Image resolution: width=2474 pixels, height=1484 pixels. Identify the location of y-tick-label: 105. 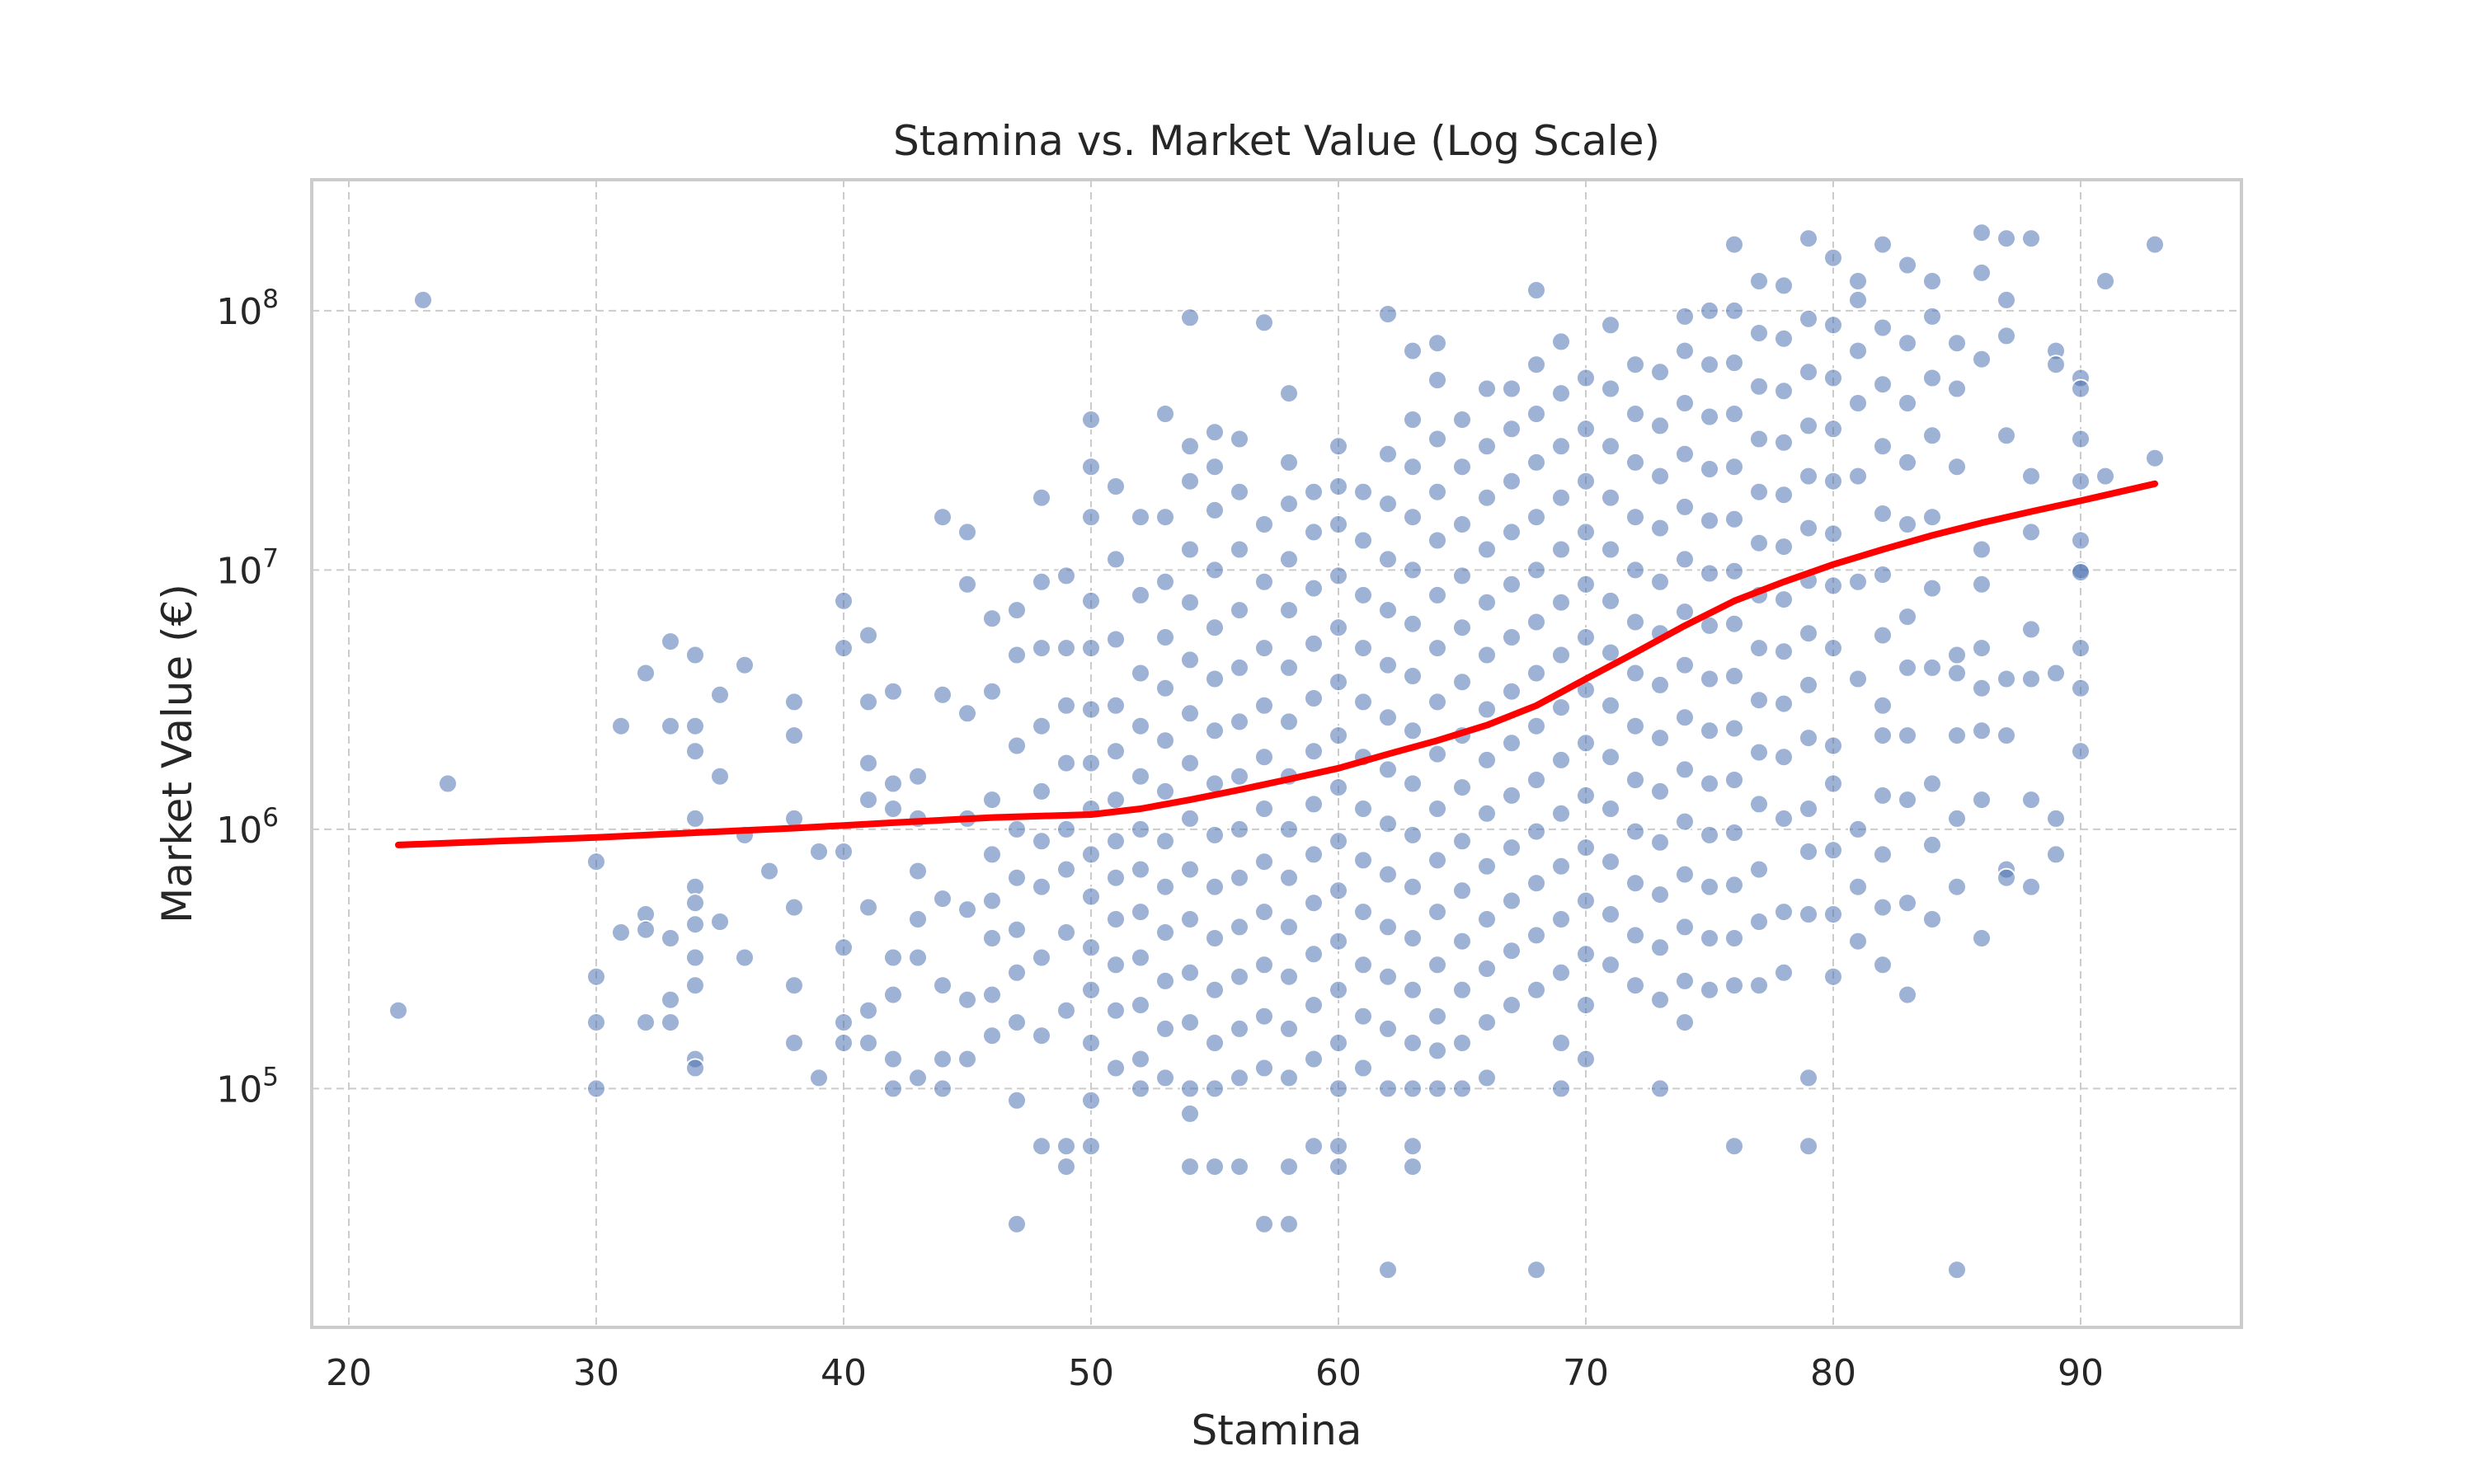
(247, 1086).